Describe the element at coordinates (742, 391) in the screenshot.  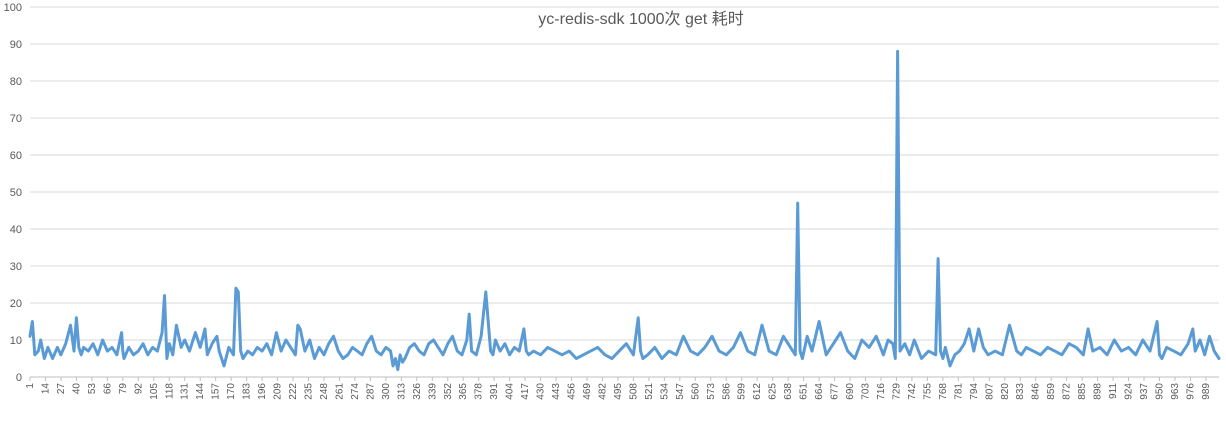
I see `x-tick-label: 599` at that location.